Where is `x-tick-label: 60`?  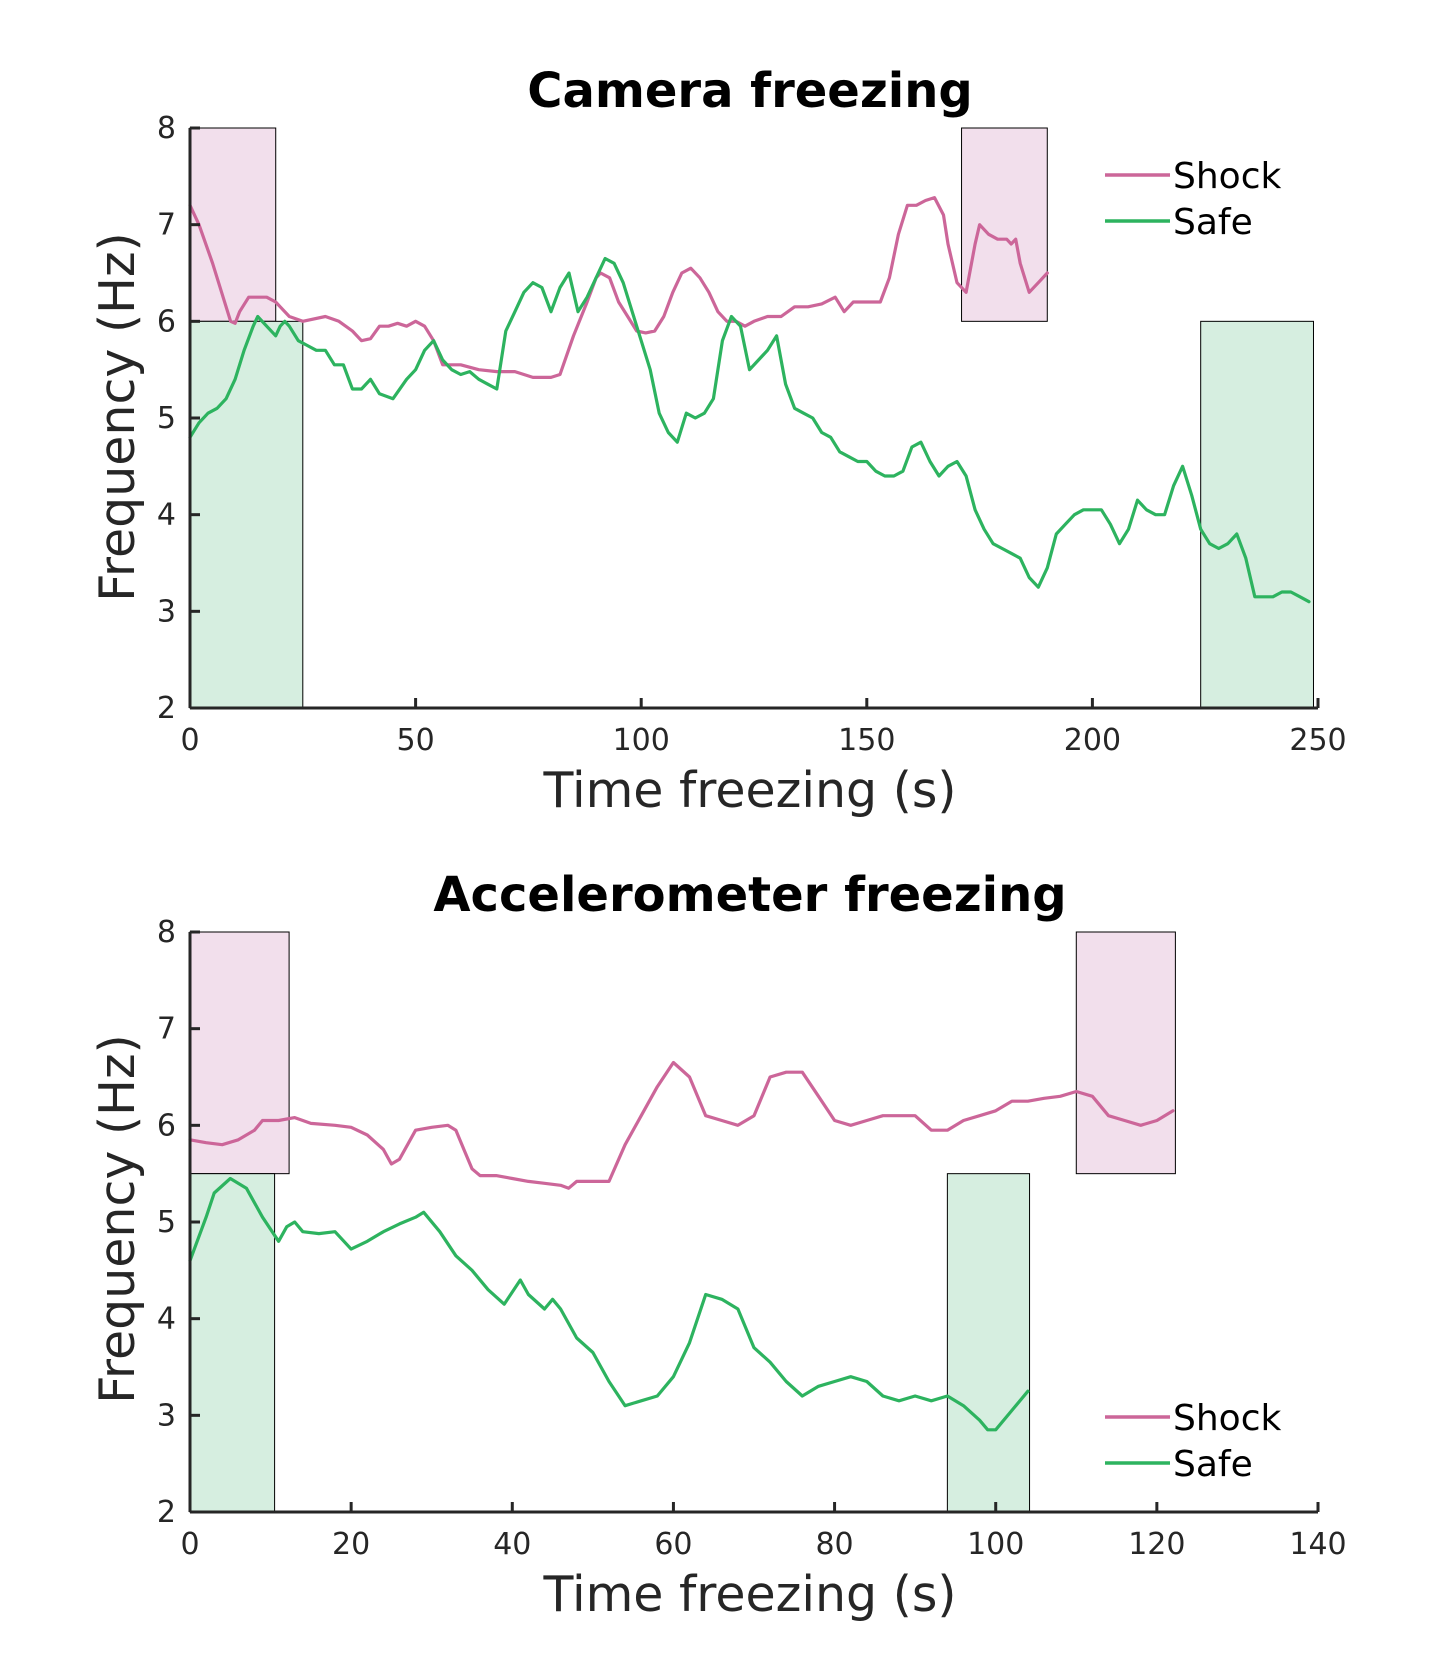 x-tick-label: 60 is located at coordinates (673, 1544).